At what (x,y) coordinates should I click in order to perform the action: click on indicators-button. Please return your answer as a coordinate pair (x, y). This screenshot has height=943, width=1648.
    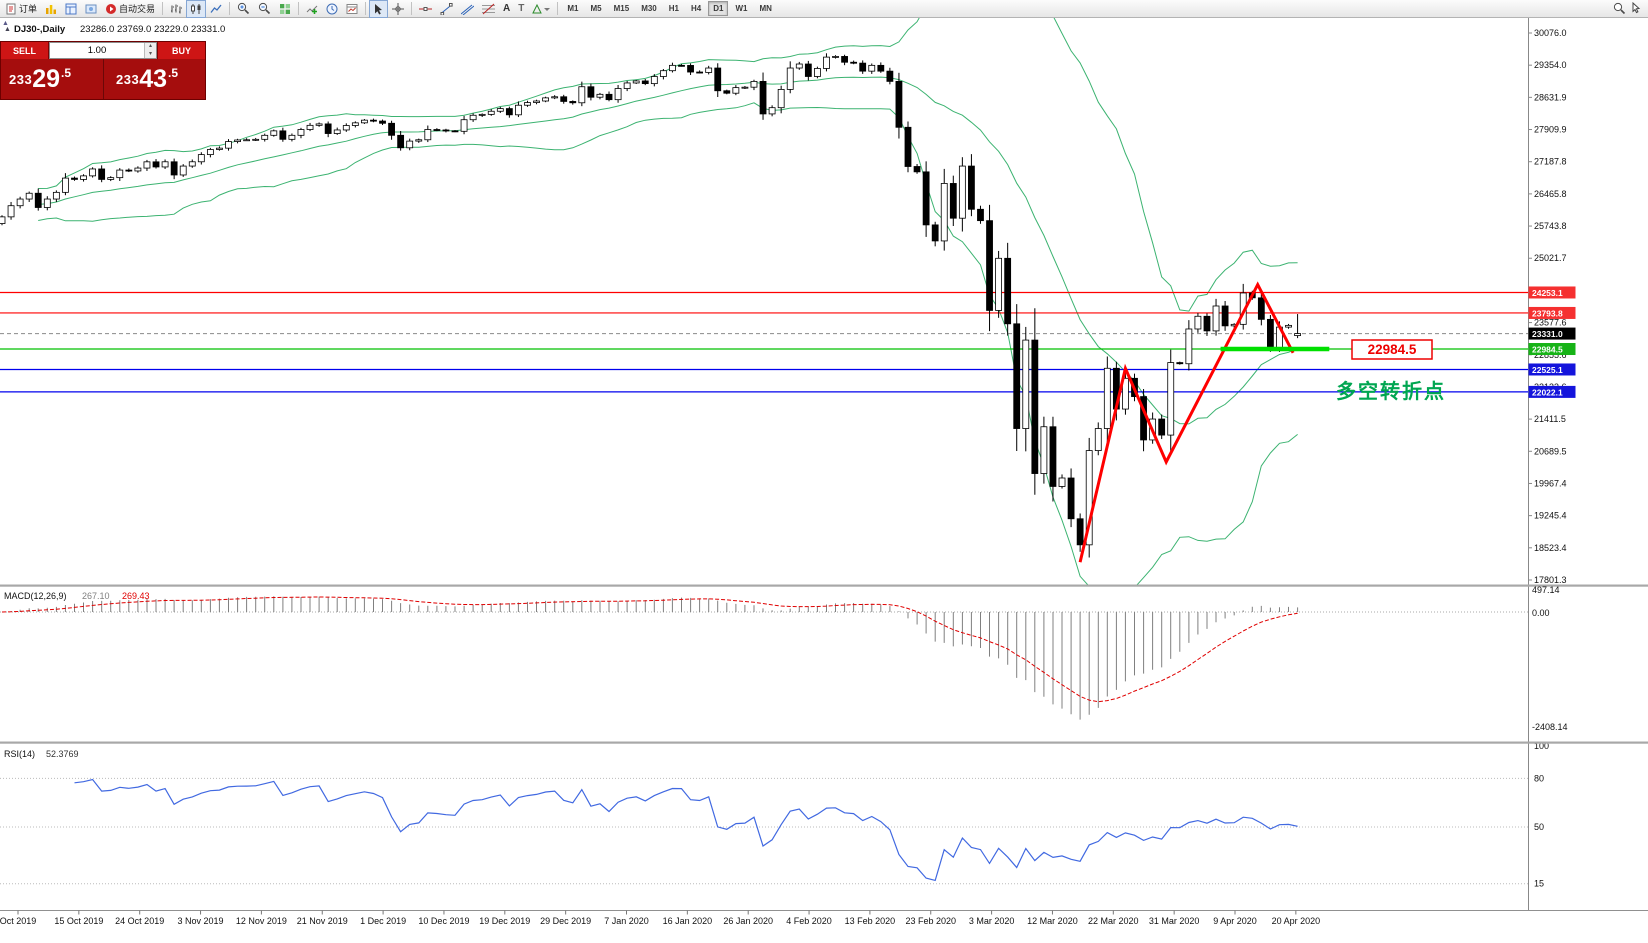
    Looking at the image, I should click on (312, 9).